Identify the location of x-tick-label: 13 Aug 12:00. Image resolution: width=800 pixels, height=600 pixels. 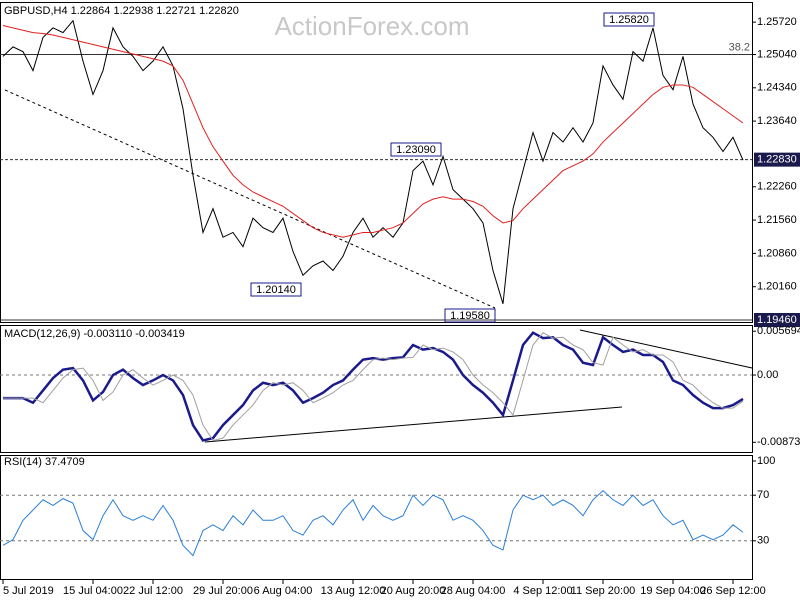
(353, 591).